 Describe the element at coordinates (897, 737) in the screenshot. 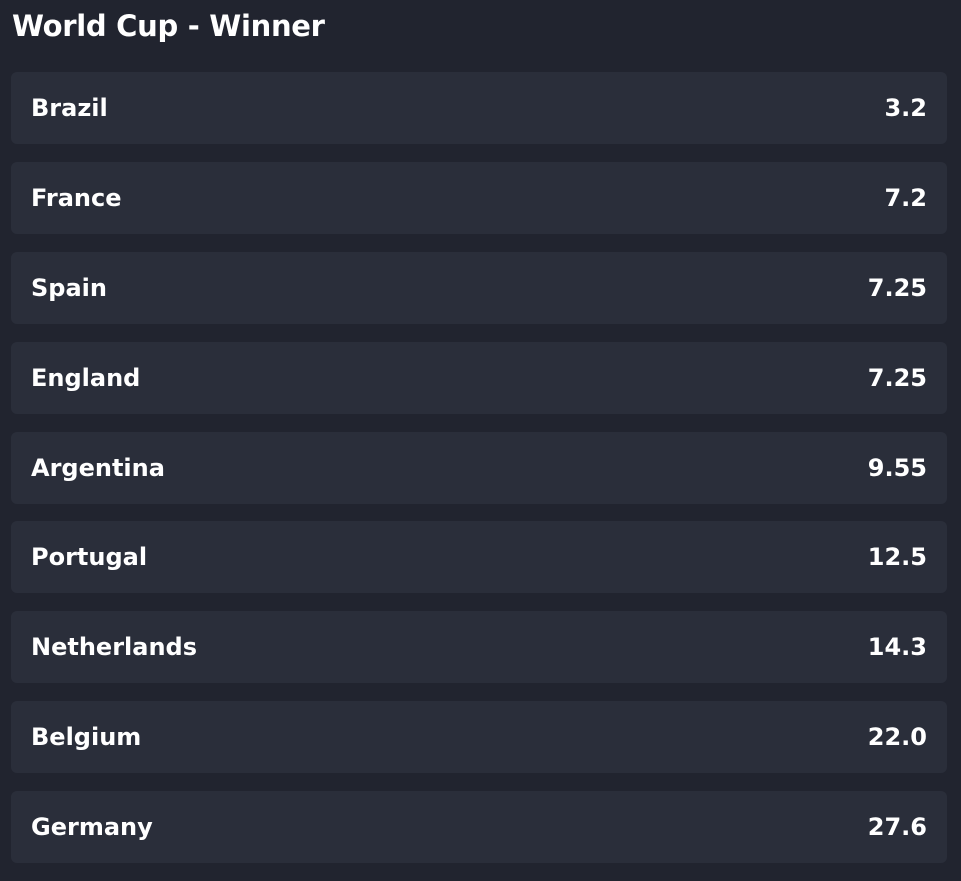

I see `odds: 22.0` at that location.